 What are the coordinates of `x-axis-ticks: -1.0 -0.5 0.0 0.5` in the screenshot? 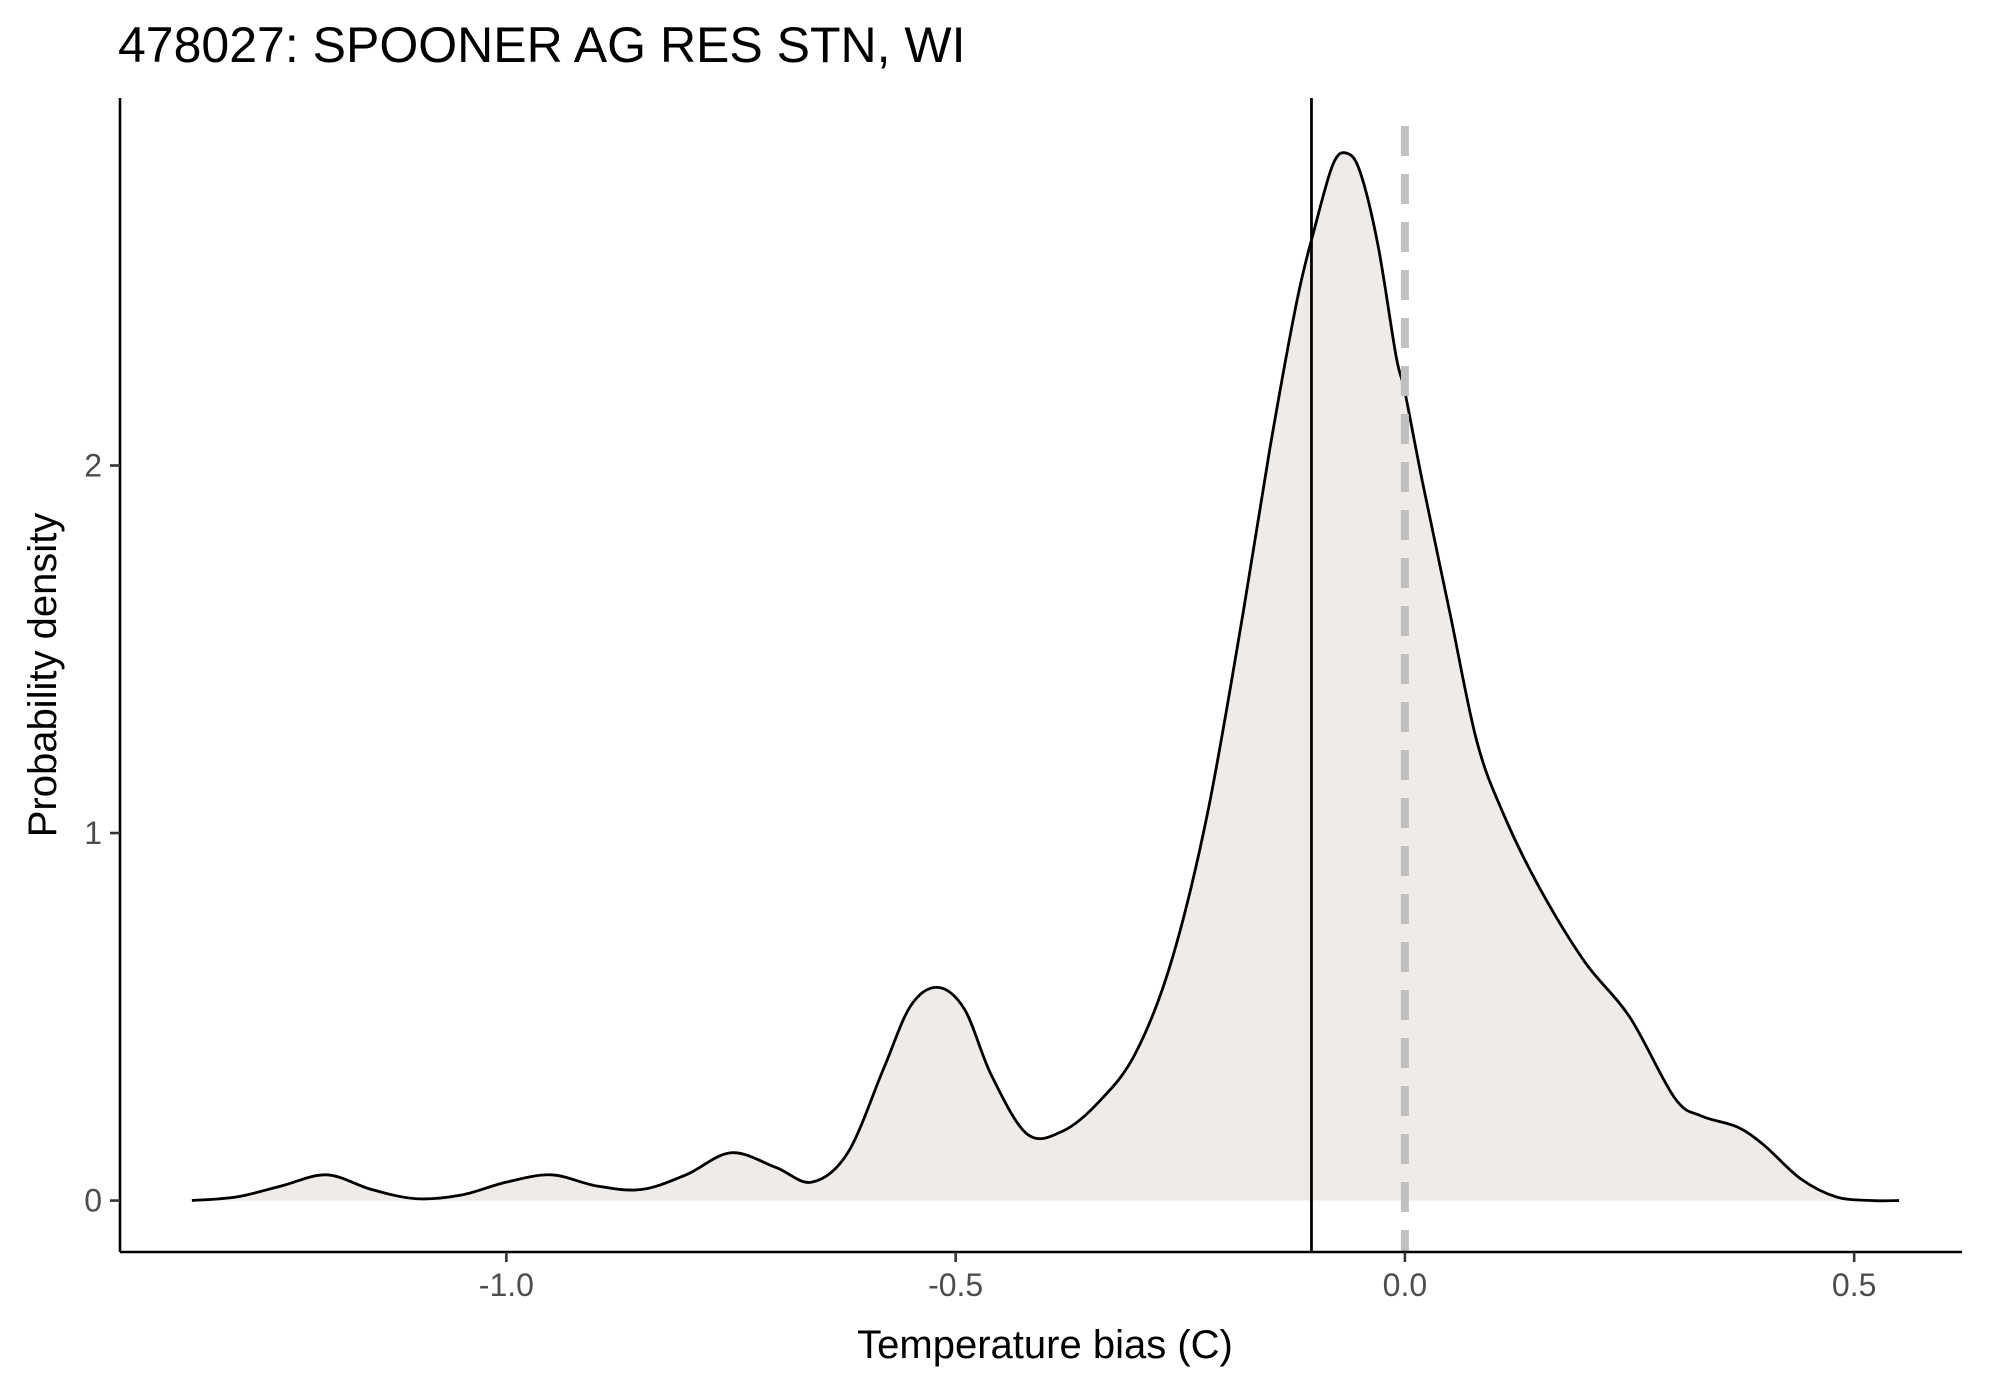 It's located at (1177, 1277).